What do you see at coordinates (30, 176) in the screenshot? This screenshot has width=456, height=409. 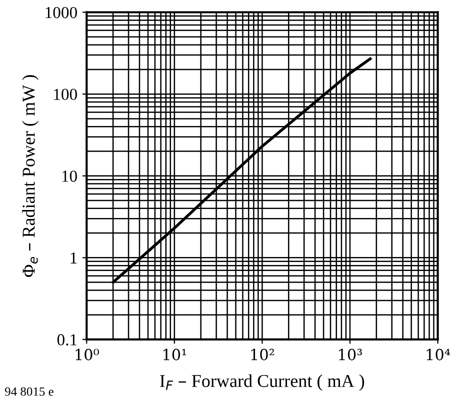 I see `y-axis-title: Φ$_{e}$ – Radiant Power ( mW )` at bounding box center [30, 176].